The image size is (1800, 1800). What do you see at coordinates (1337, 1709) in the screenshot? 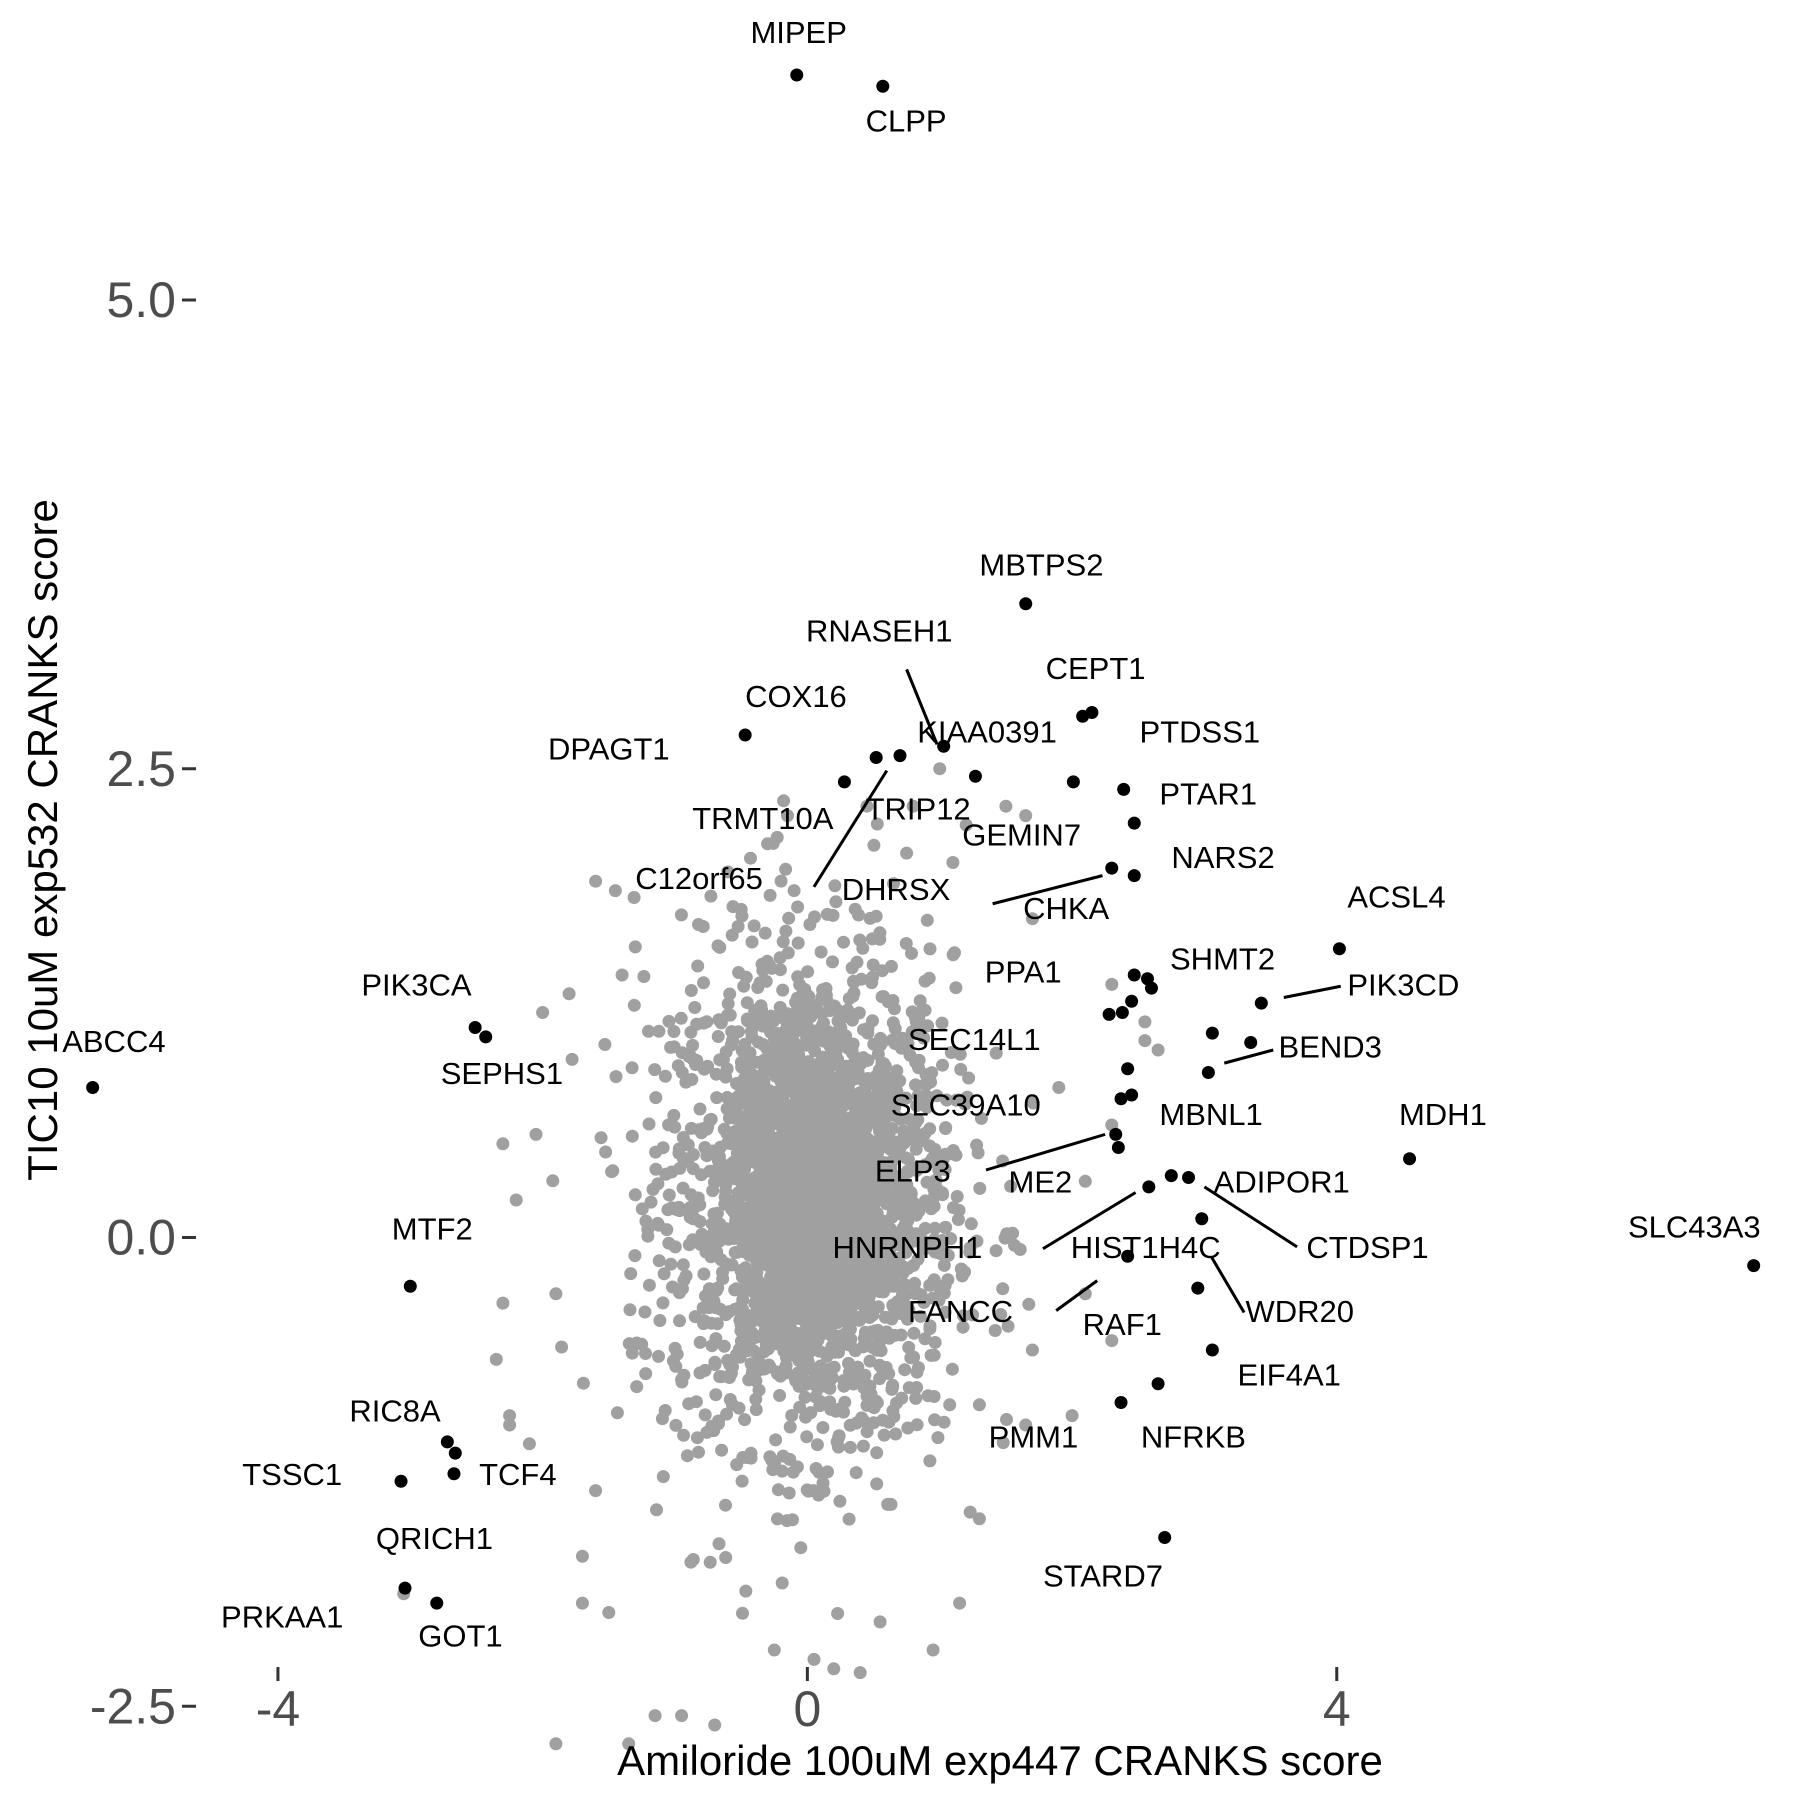
I see `x-tick-label: 4` at bounding box center [1337, 1709].